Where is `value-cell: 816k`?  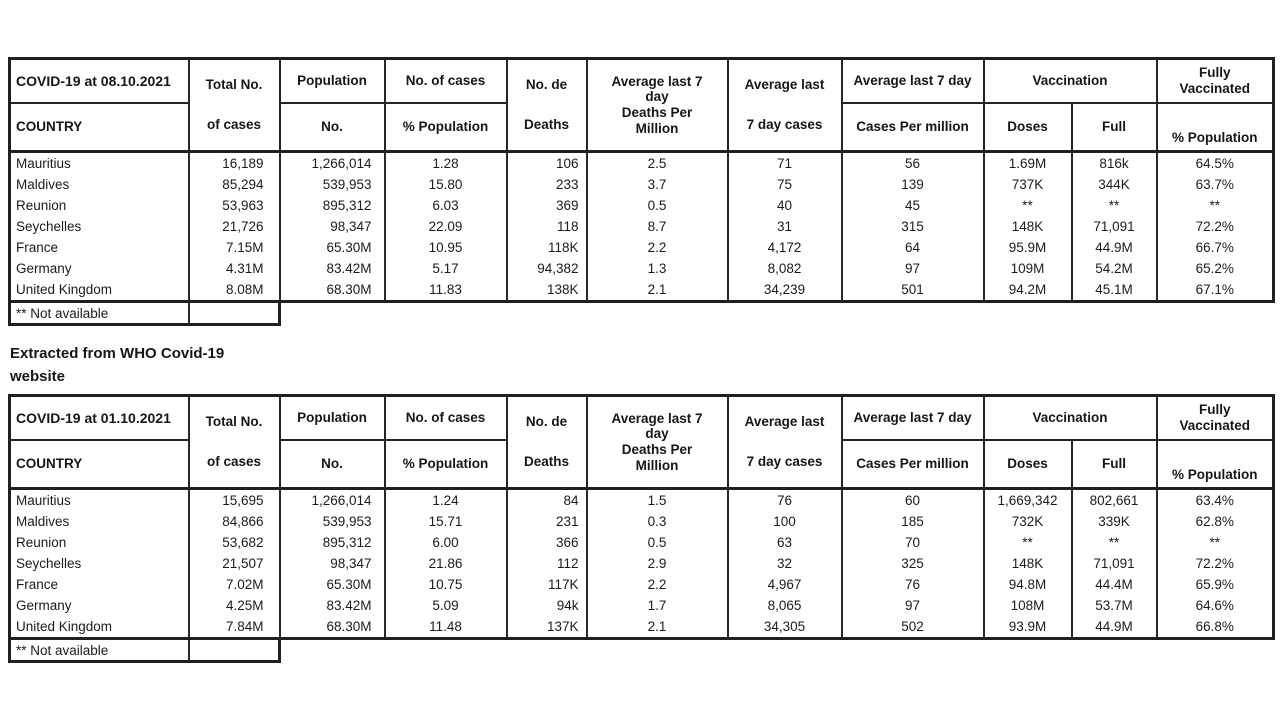
value-cell: 816k is located at coordinates (1114, 162).